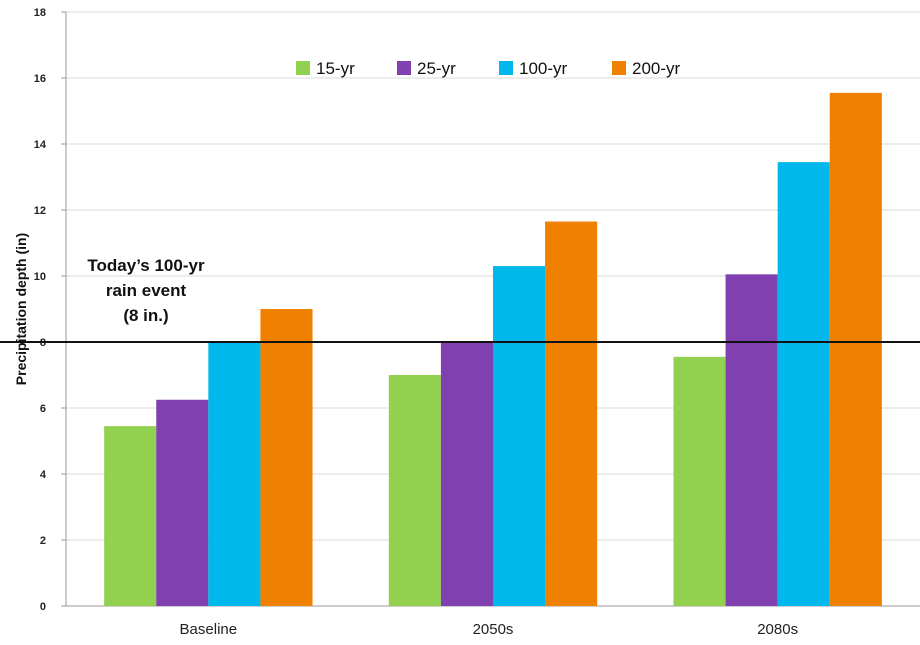 This screenshot has width=920, height=645. I want to click on y-tick-label: 6, so click(43, 409).